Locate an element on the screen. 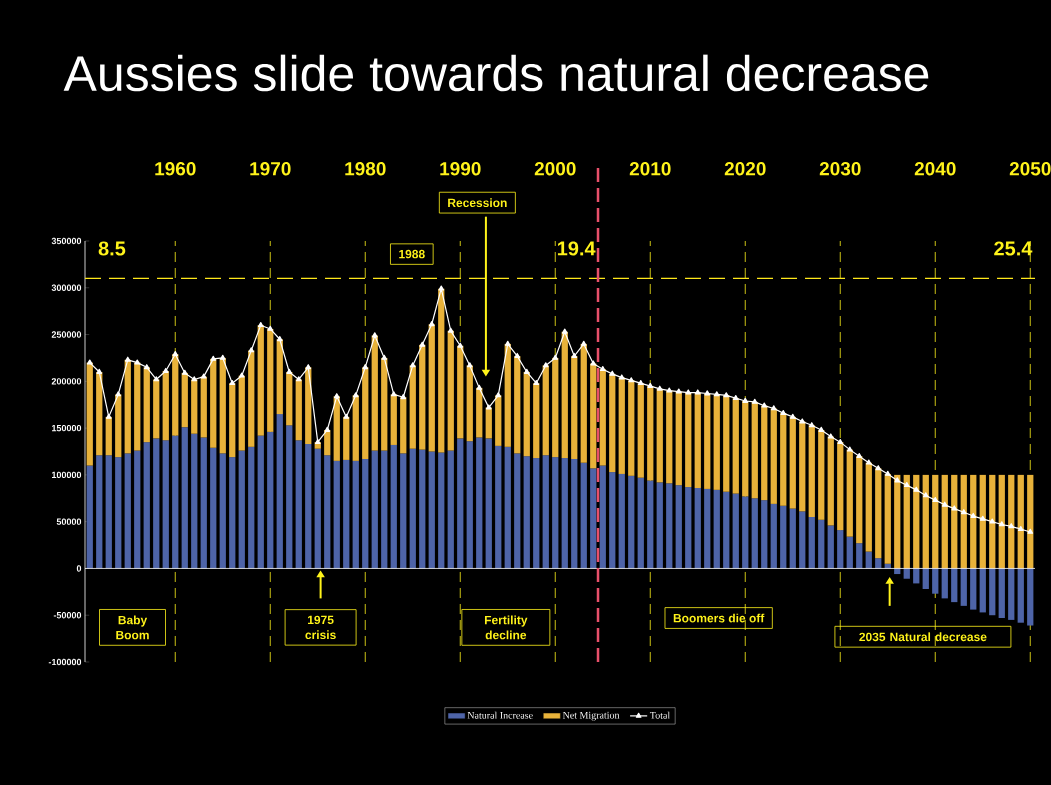  x-tick-label: 2050 is located at coordinates (1030, 169).